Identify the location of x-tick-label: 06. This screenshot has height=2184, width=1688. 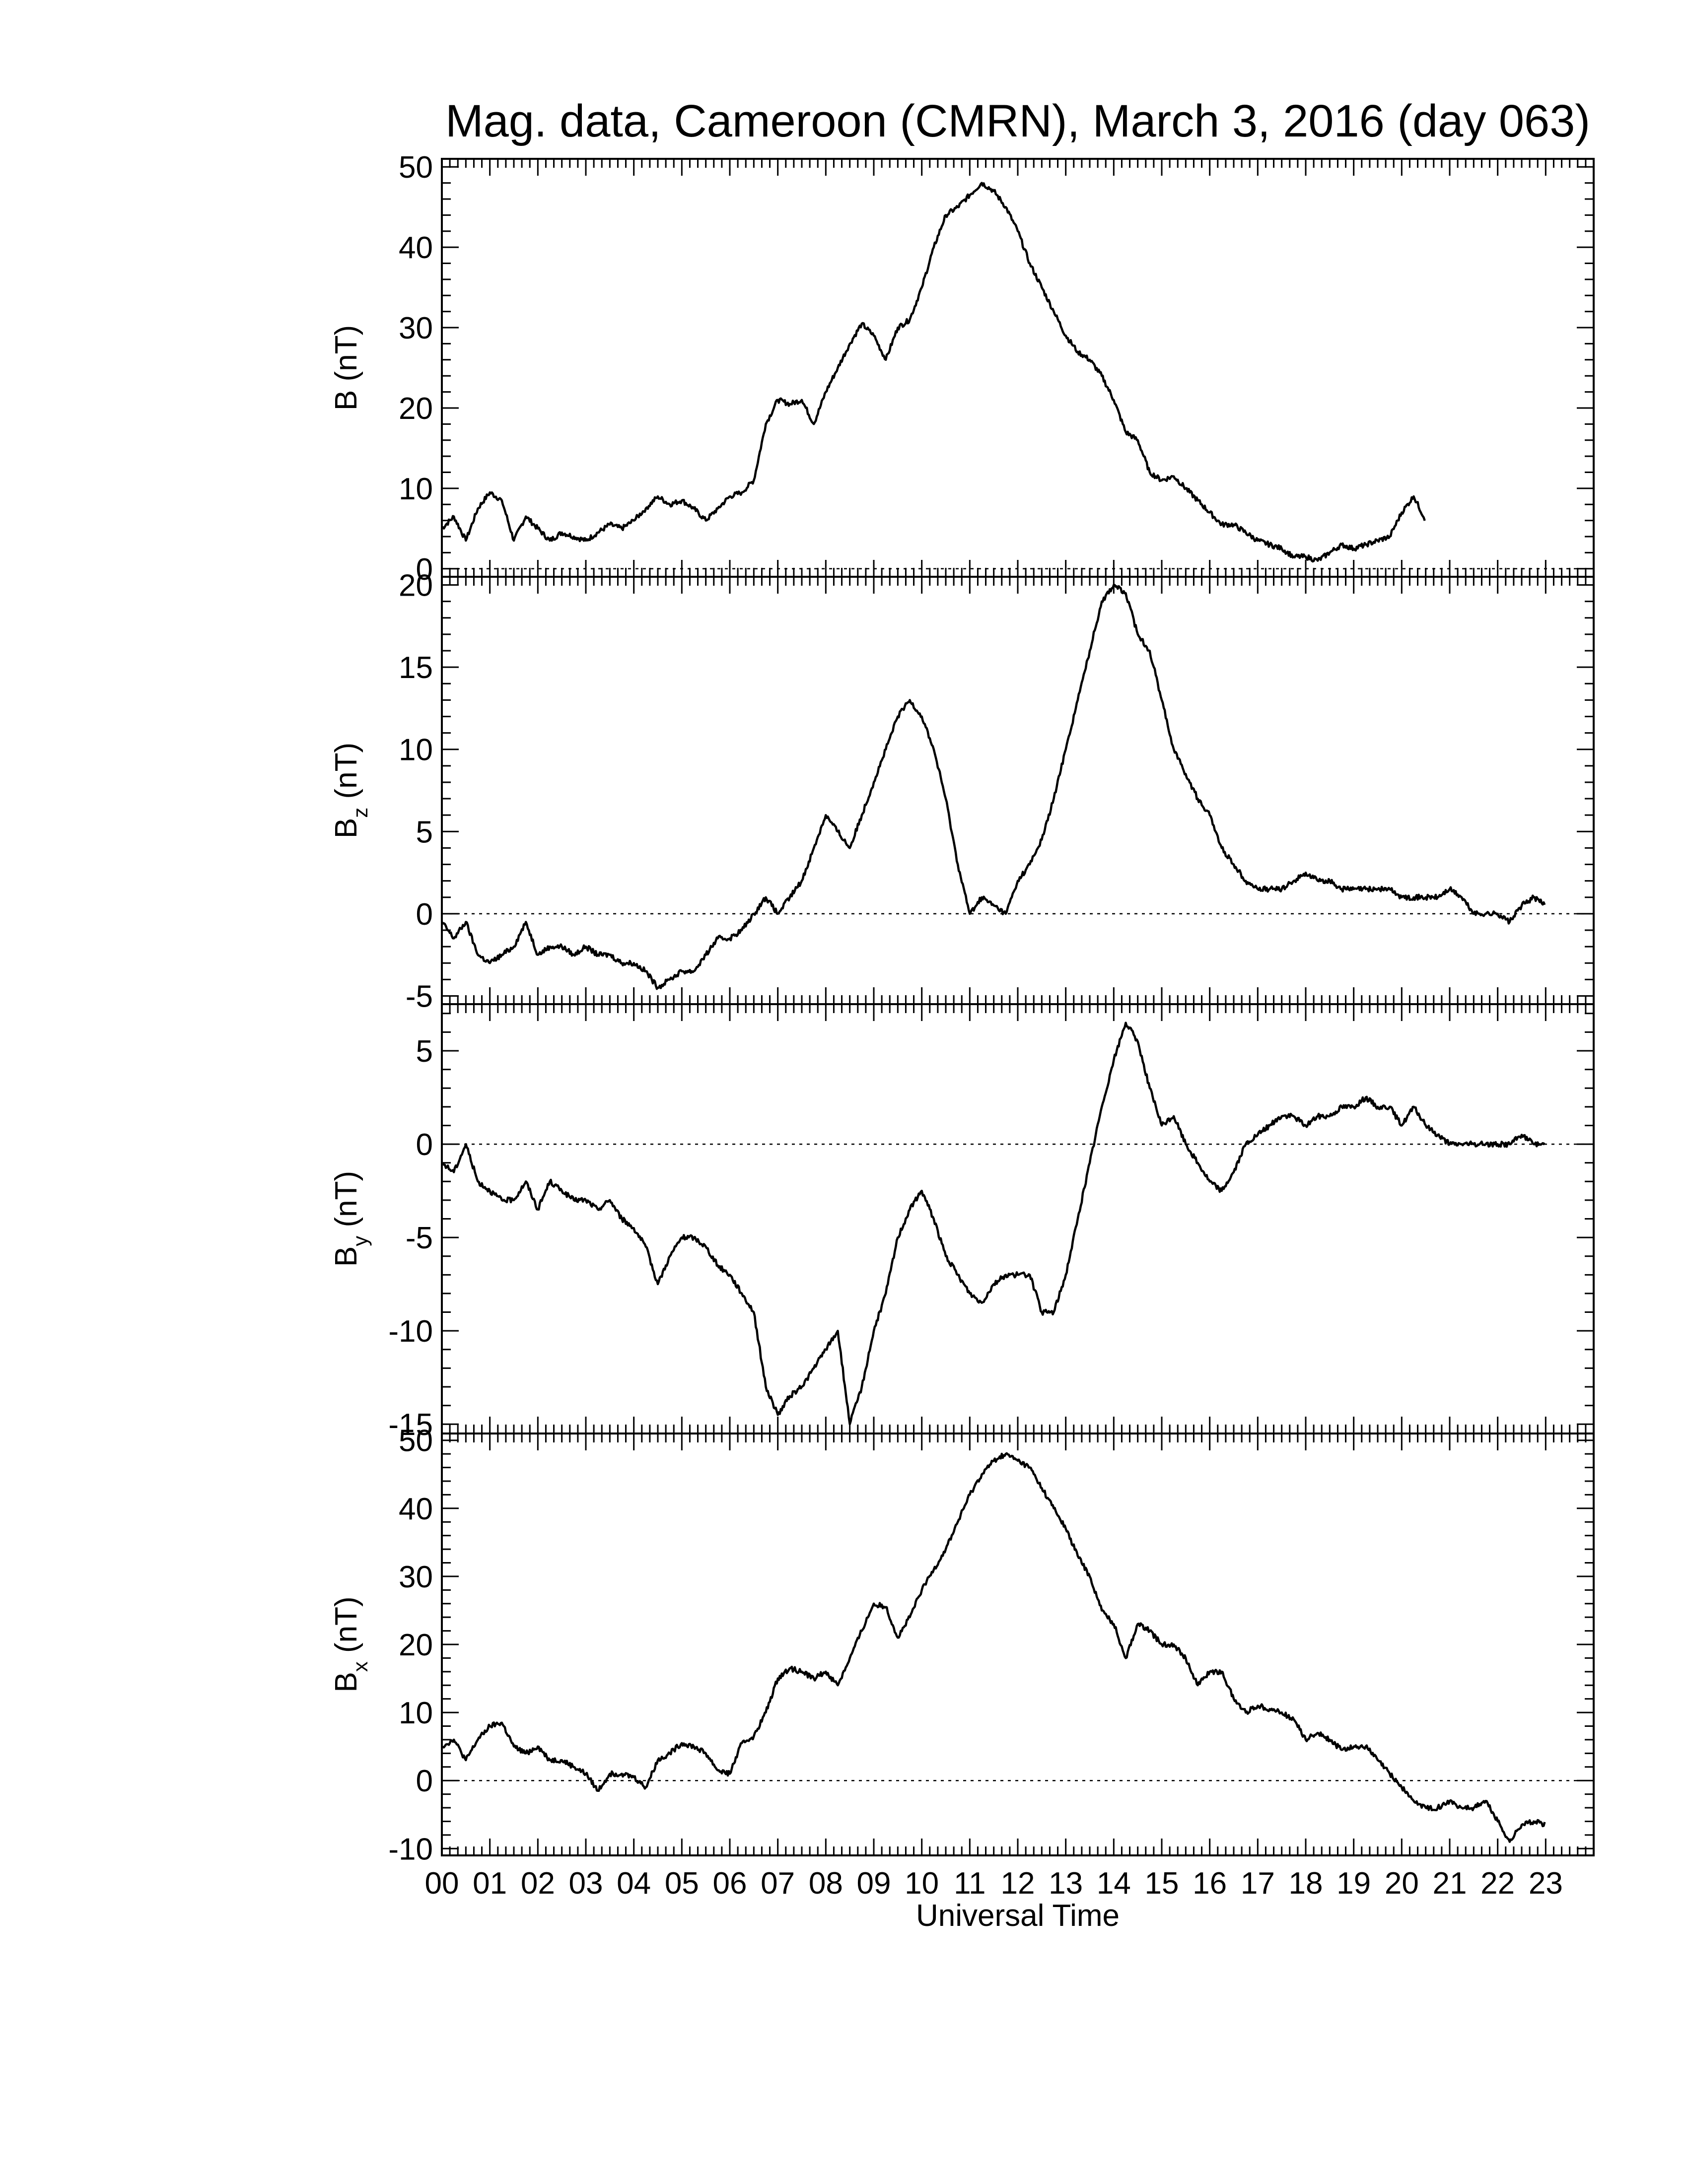
(730, 1883).